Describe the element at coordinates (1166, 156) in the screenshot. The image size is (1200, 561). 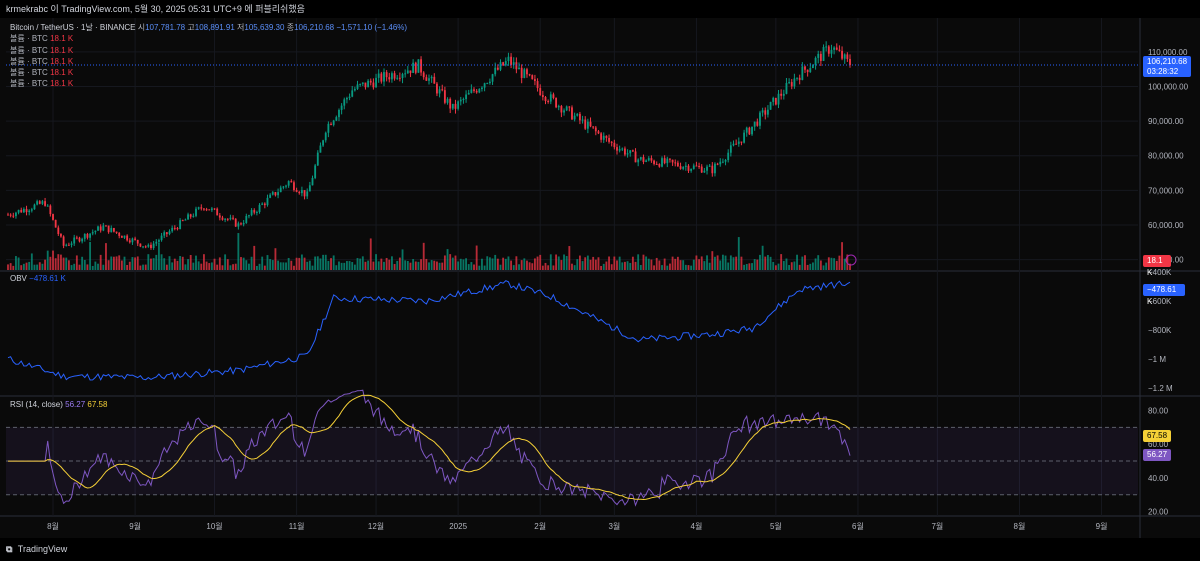
I see `price-tick-label: 80,000.00` at that location.